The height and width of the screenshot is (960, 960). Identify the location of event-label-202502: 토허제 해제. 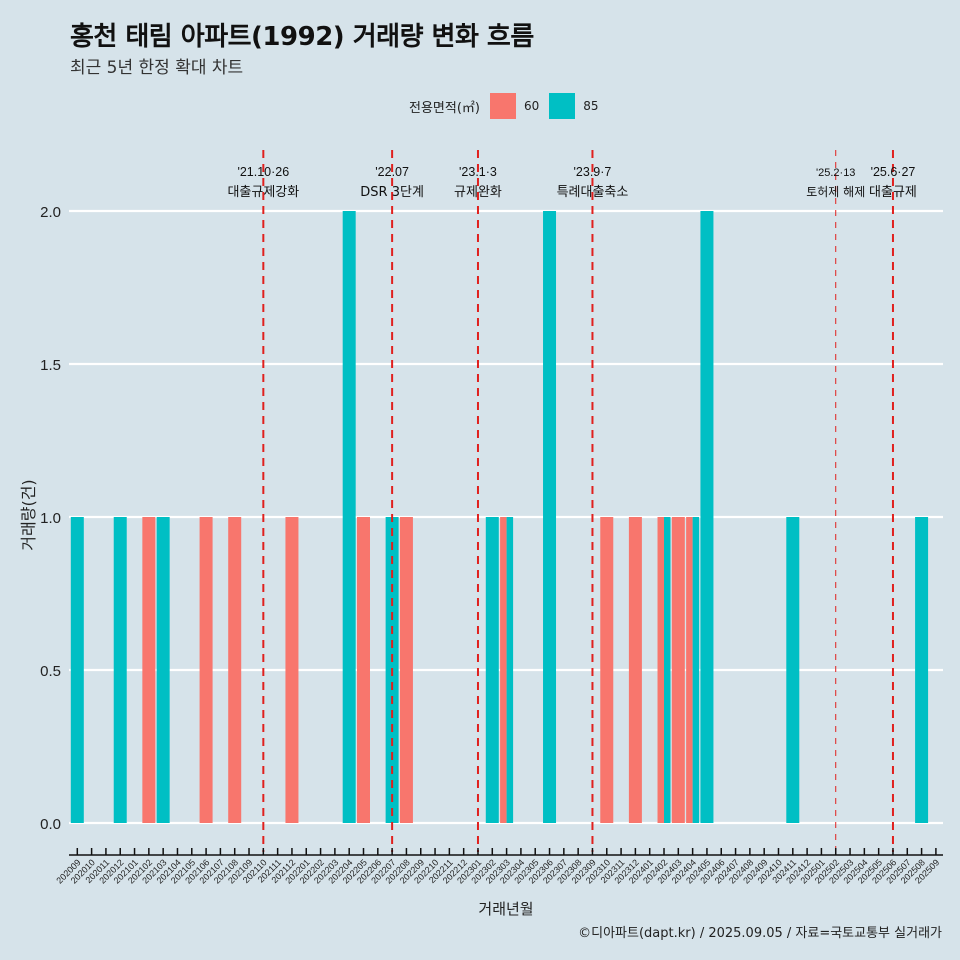
(835, 192).